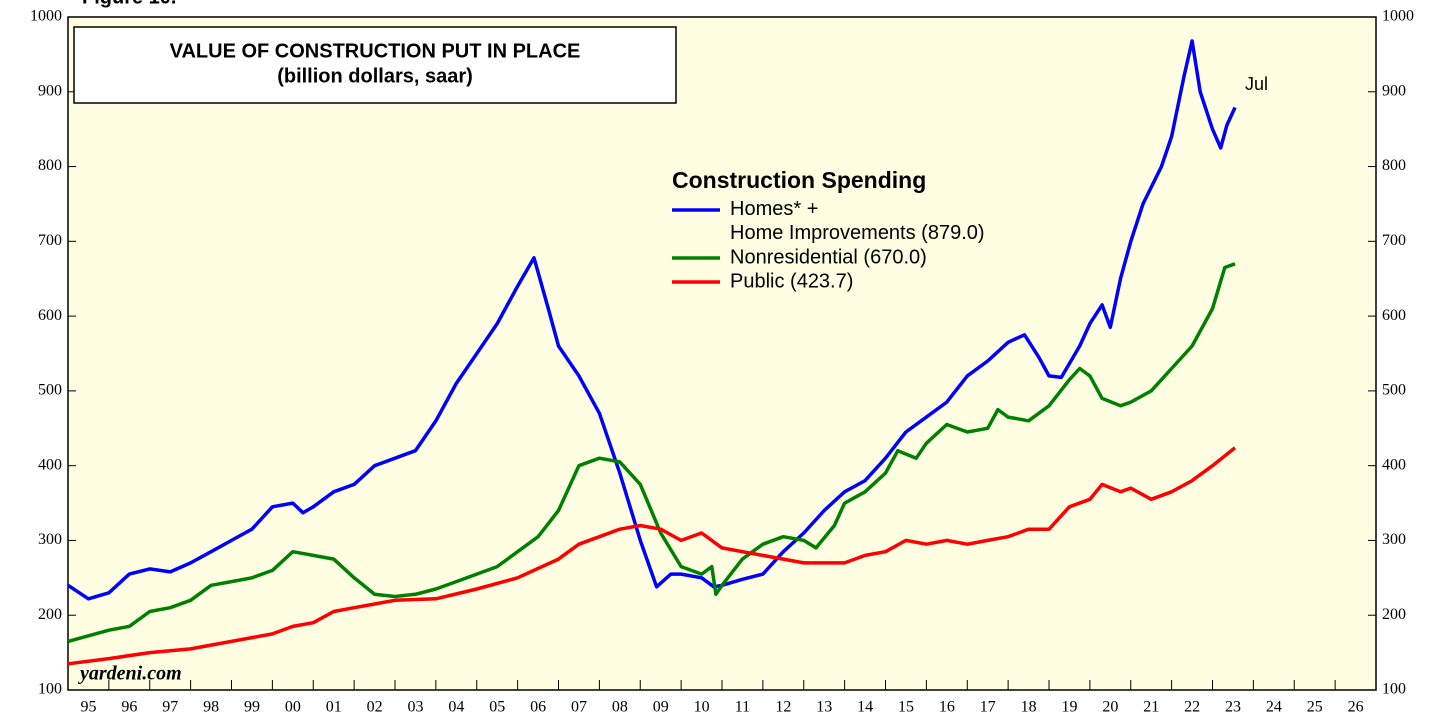  I want to click on y-tick-label: 700, so click(50, 240).